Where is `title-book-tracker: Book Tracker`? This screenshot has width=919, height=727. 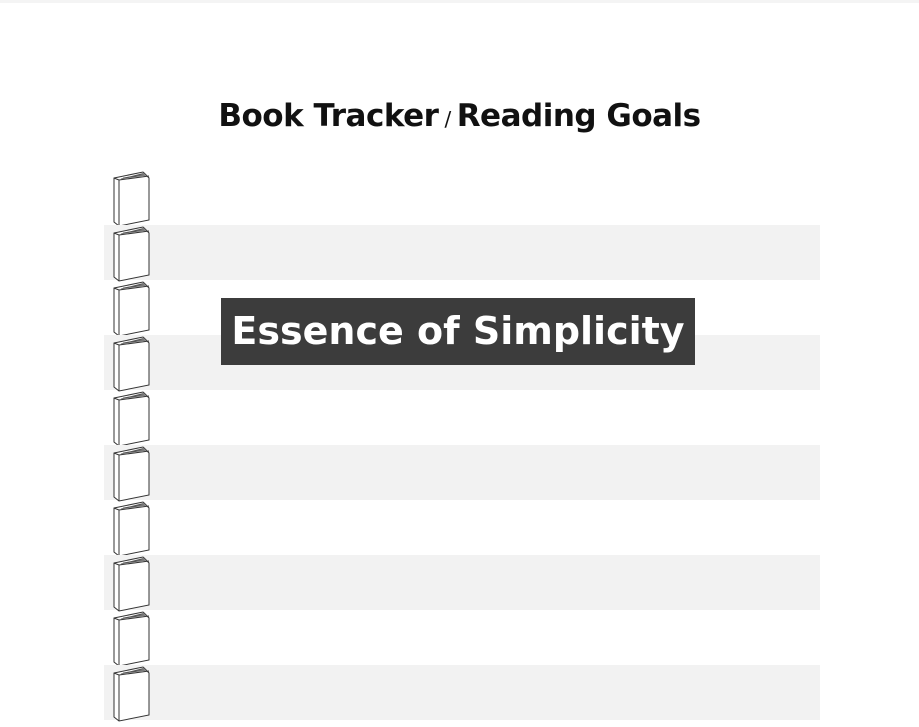
title-book-tracker: Book Tracker is located at coordinates (328, 116).